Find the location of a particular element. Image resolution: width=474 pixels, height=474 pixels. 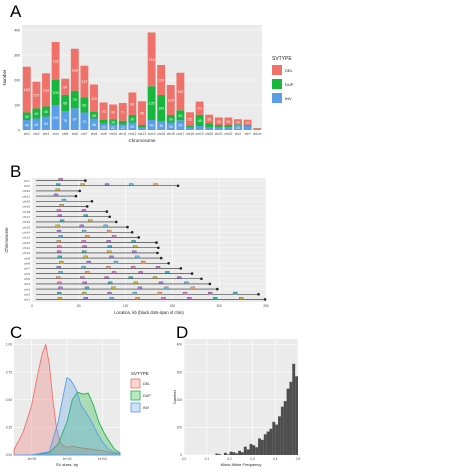

y-tick-label: chrX is located at coordinates (27, 186).